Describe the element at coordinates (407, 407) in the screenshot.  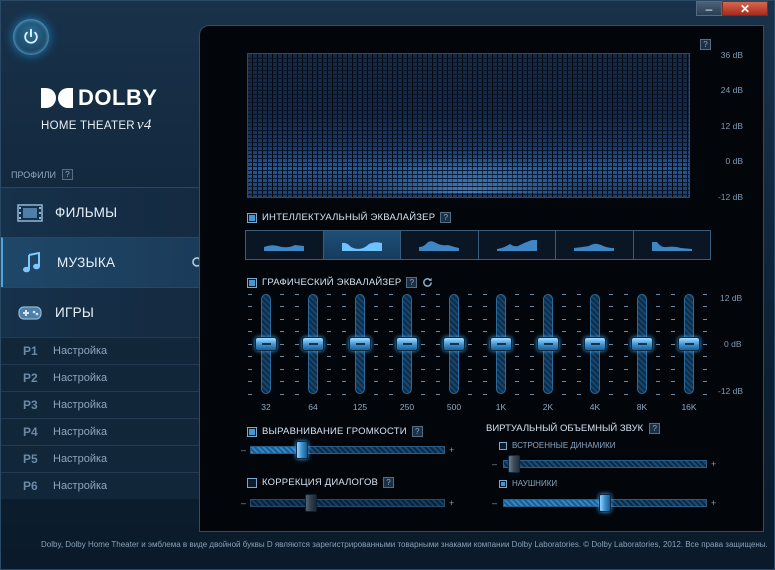
I see `eq-band-frequency: 250` at that location.